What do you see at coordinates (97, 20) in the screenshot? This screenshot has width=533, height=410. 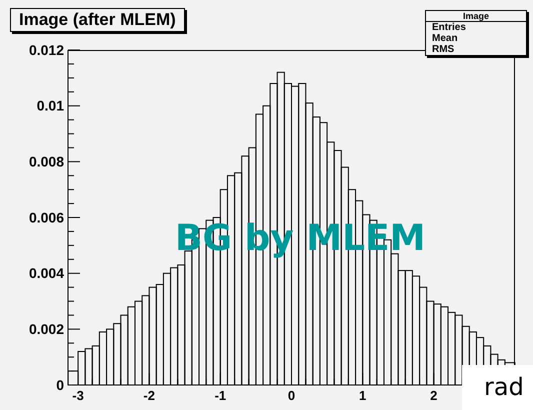 I see `chart-title: Image (after MLEM)` at bounding box center [97, 20].